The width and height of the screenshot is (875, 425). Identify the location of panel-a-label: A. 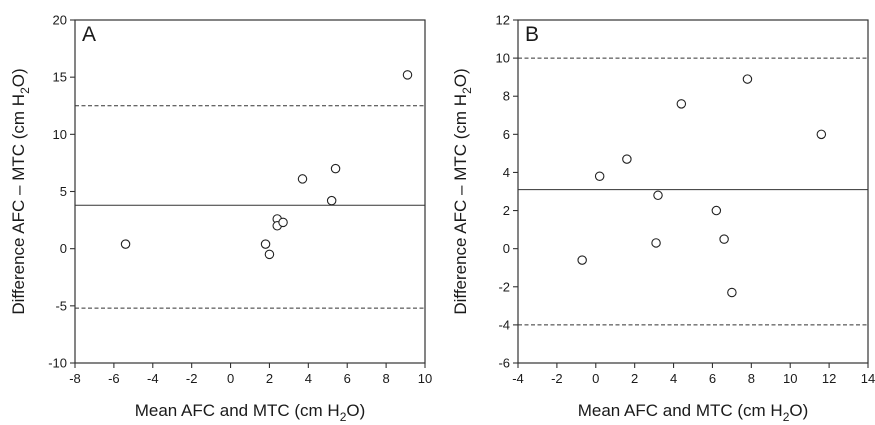
(89, 34).